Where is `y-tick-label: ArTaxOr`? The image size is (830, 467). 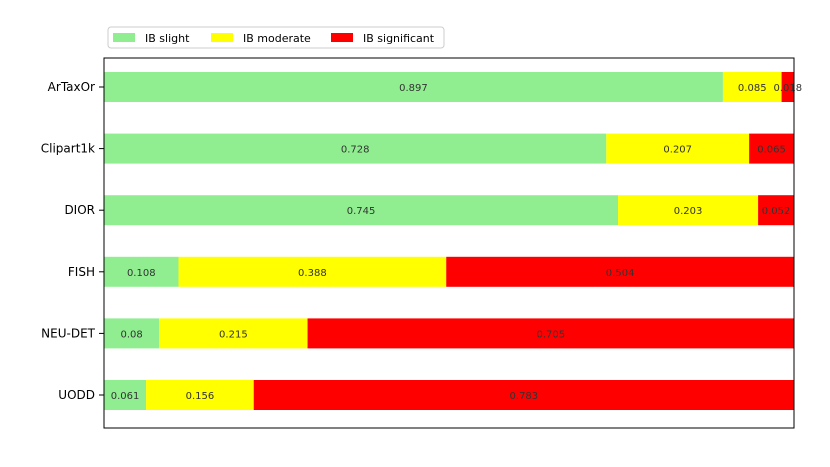 y-tick-label: ArTaxOr is located at coordinates (71, 87).